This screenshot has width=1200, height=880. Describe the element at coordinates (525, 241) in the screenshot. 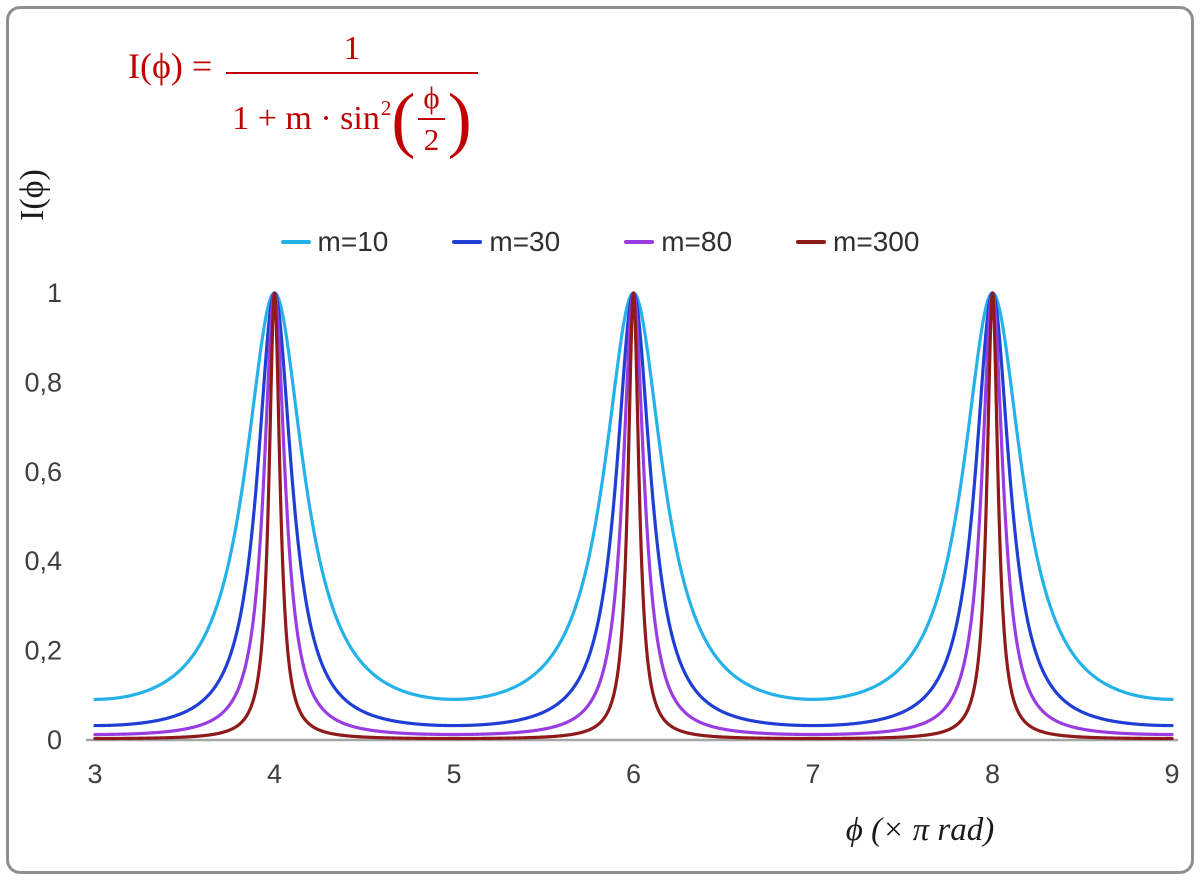

I see `legend-label: m=30` at that location.